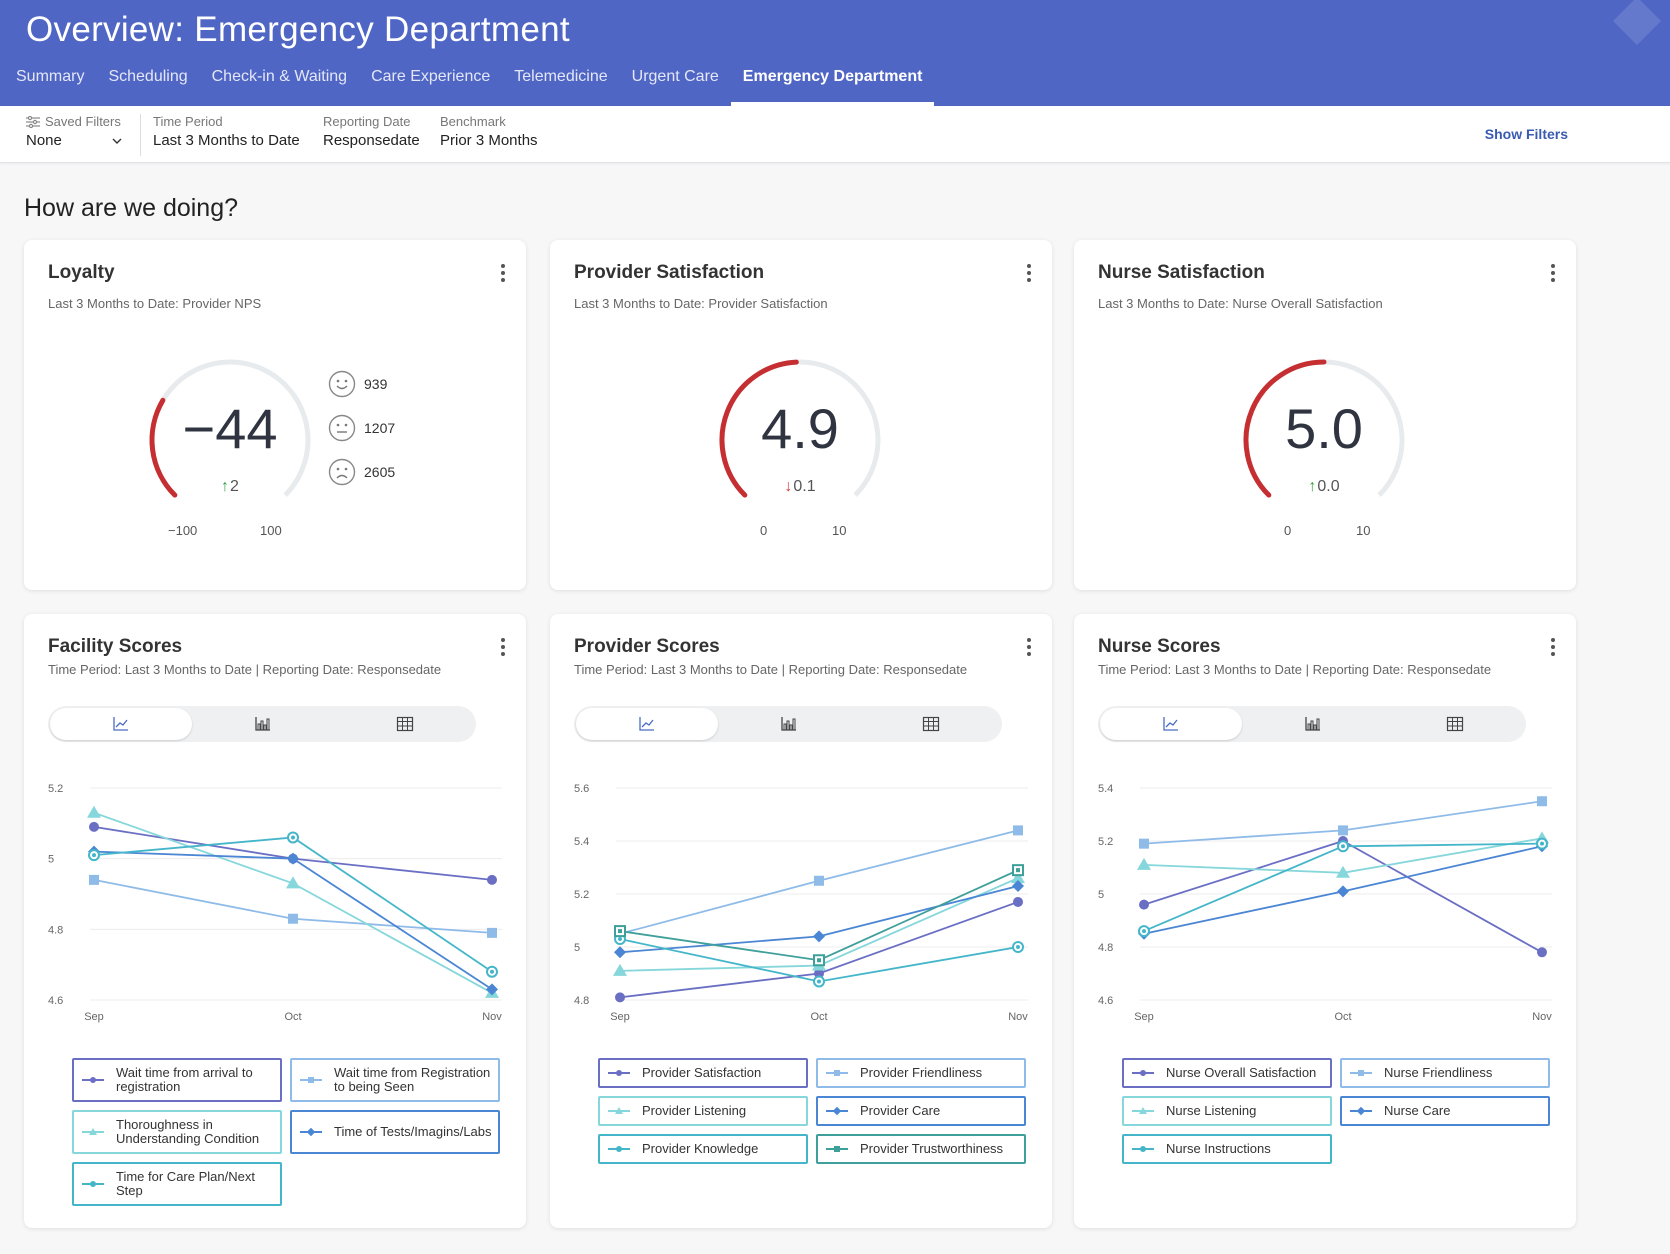 The width and height of the screenshot is (1670, 1254). I want to click on legend-item: Nurse Care, so click(1445, 1111).